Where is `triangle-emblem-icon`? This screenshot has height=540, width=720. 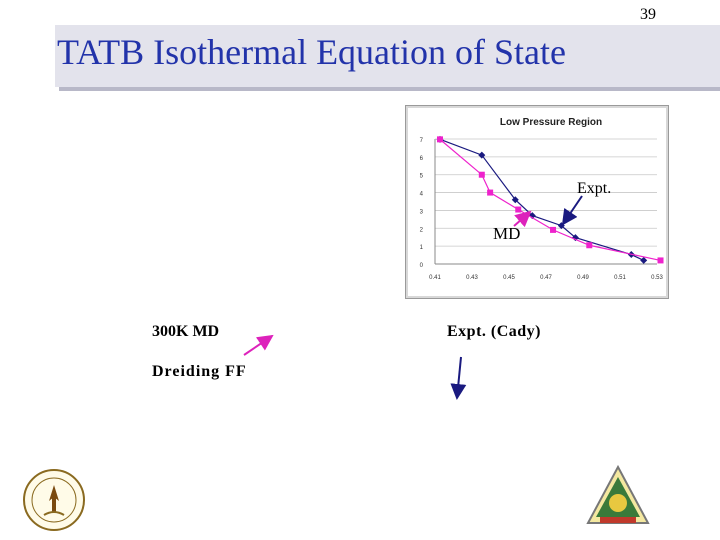
triangle-emblem-icon is located at coordinates (618, 494).